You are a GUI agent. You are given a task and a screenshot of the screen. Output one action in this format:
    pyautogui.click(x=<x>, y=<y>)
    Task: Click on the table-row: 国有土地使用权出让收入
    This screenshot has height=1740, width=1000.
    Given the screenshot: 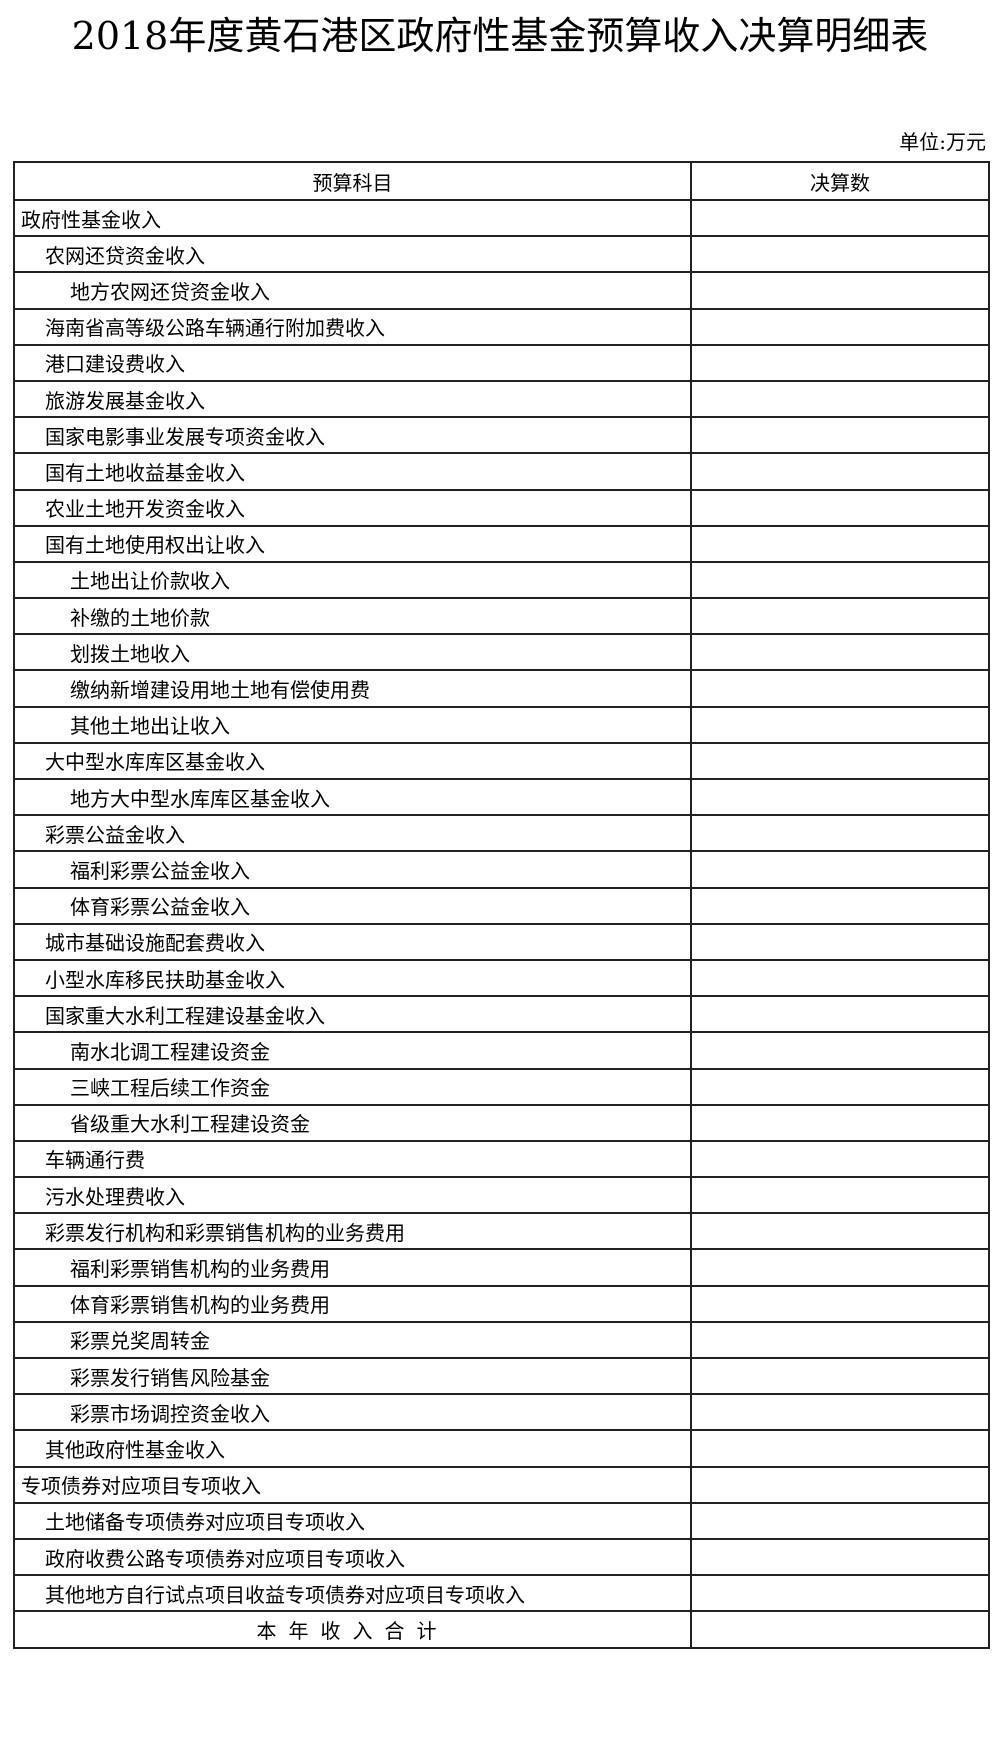 What is the action you would take?
    pyautogui.click(x=501, y=543)
    